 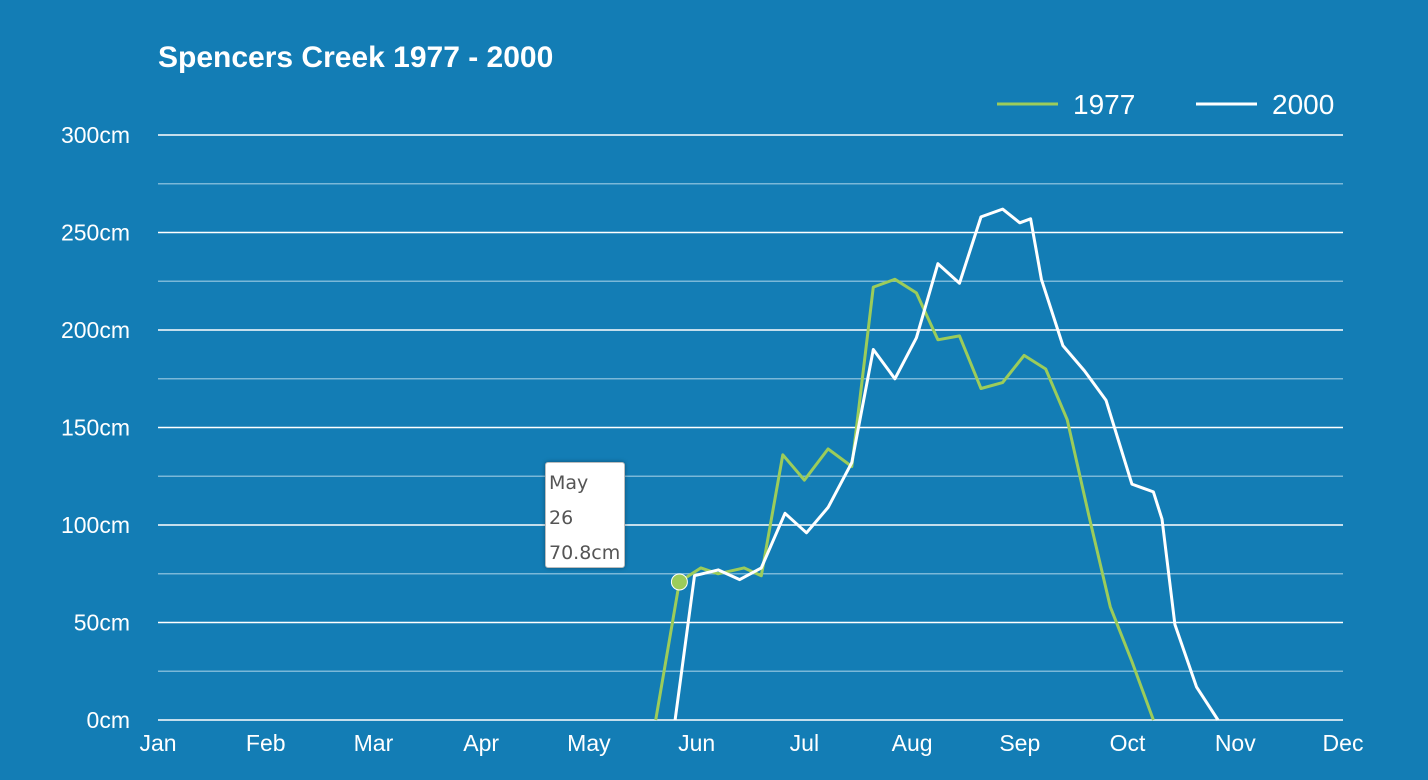 What do you see at coordinates (569, 483) in the screenshot?
I see `tooltip-month: May` at bounding box center [569, 483].